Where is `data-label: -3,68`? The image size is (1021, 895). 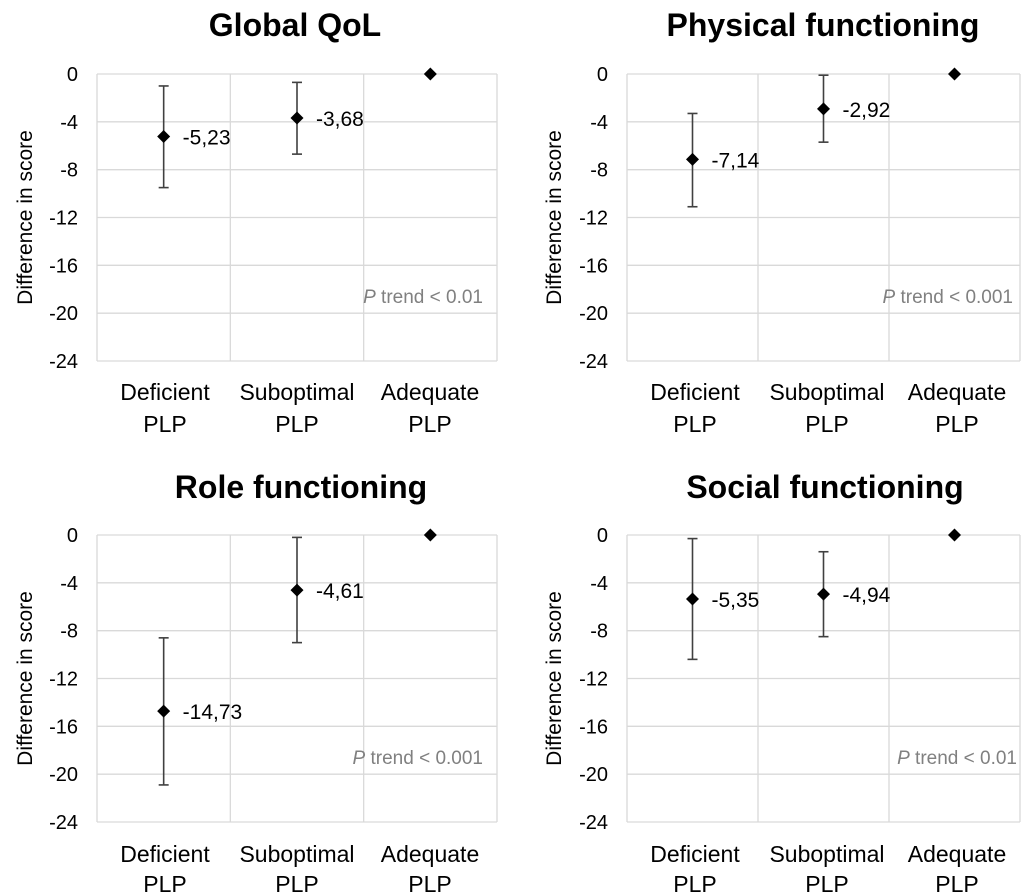 data-label: -3,68 is located at coordinates (340, 119).